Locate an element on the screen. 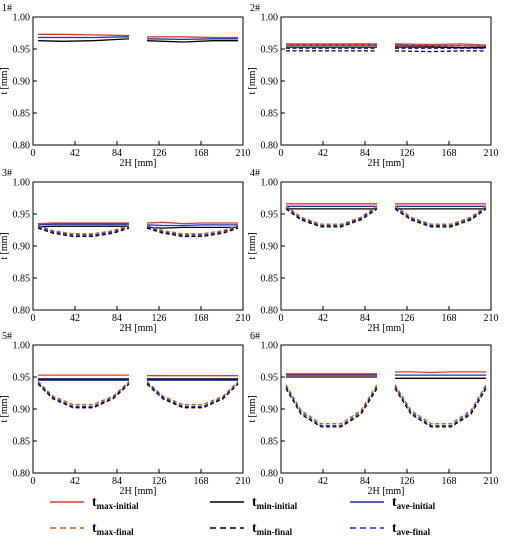  legend-label-min-final: tmin-final is located at coordinates (272, 529).